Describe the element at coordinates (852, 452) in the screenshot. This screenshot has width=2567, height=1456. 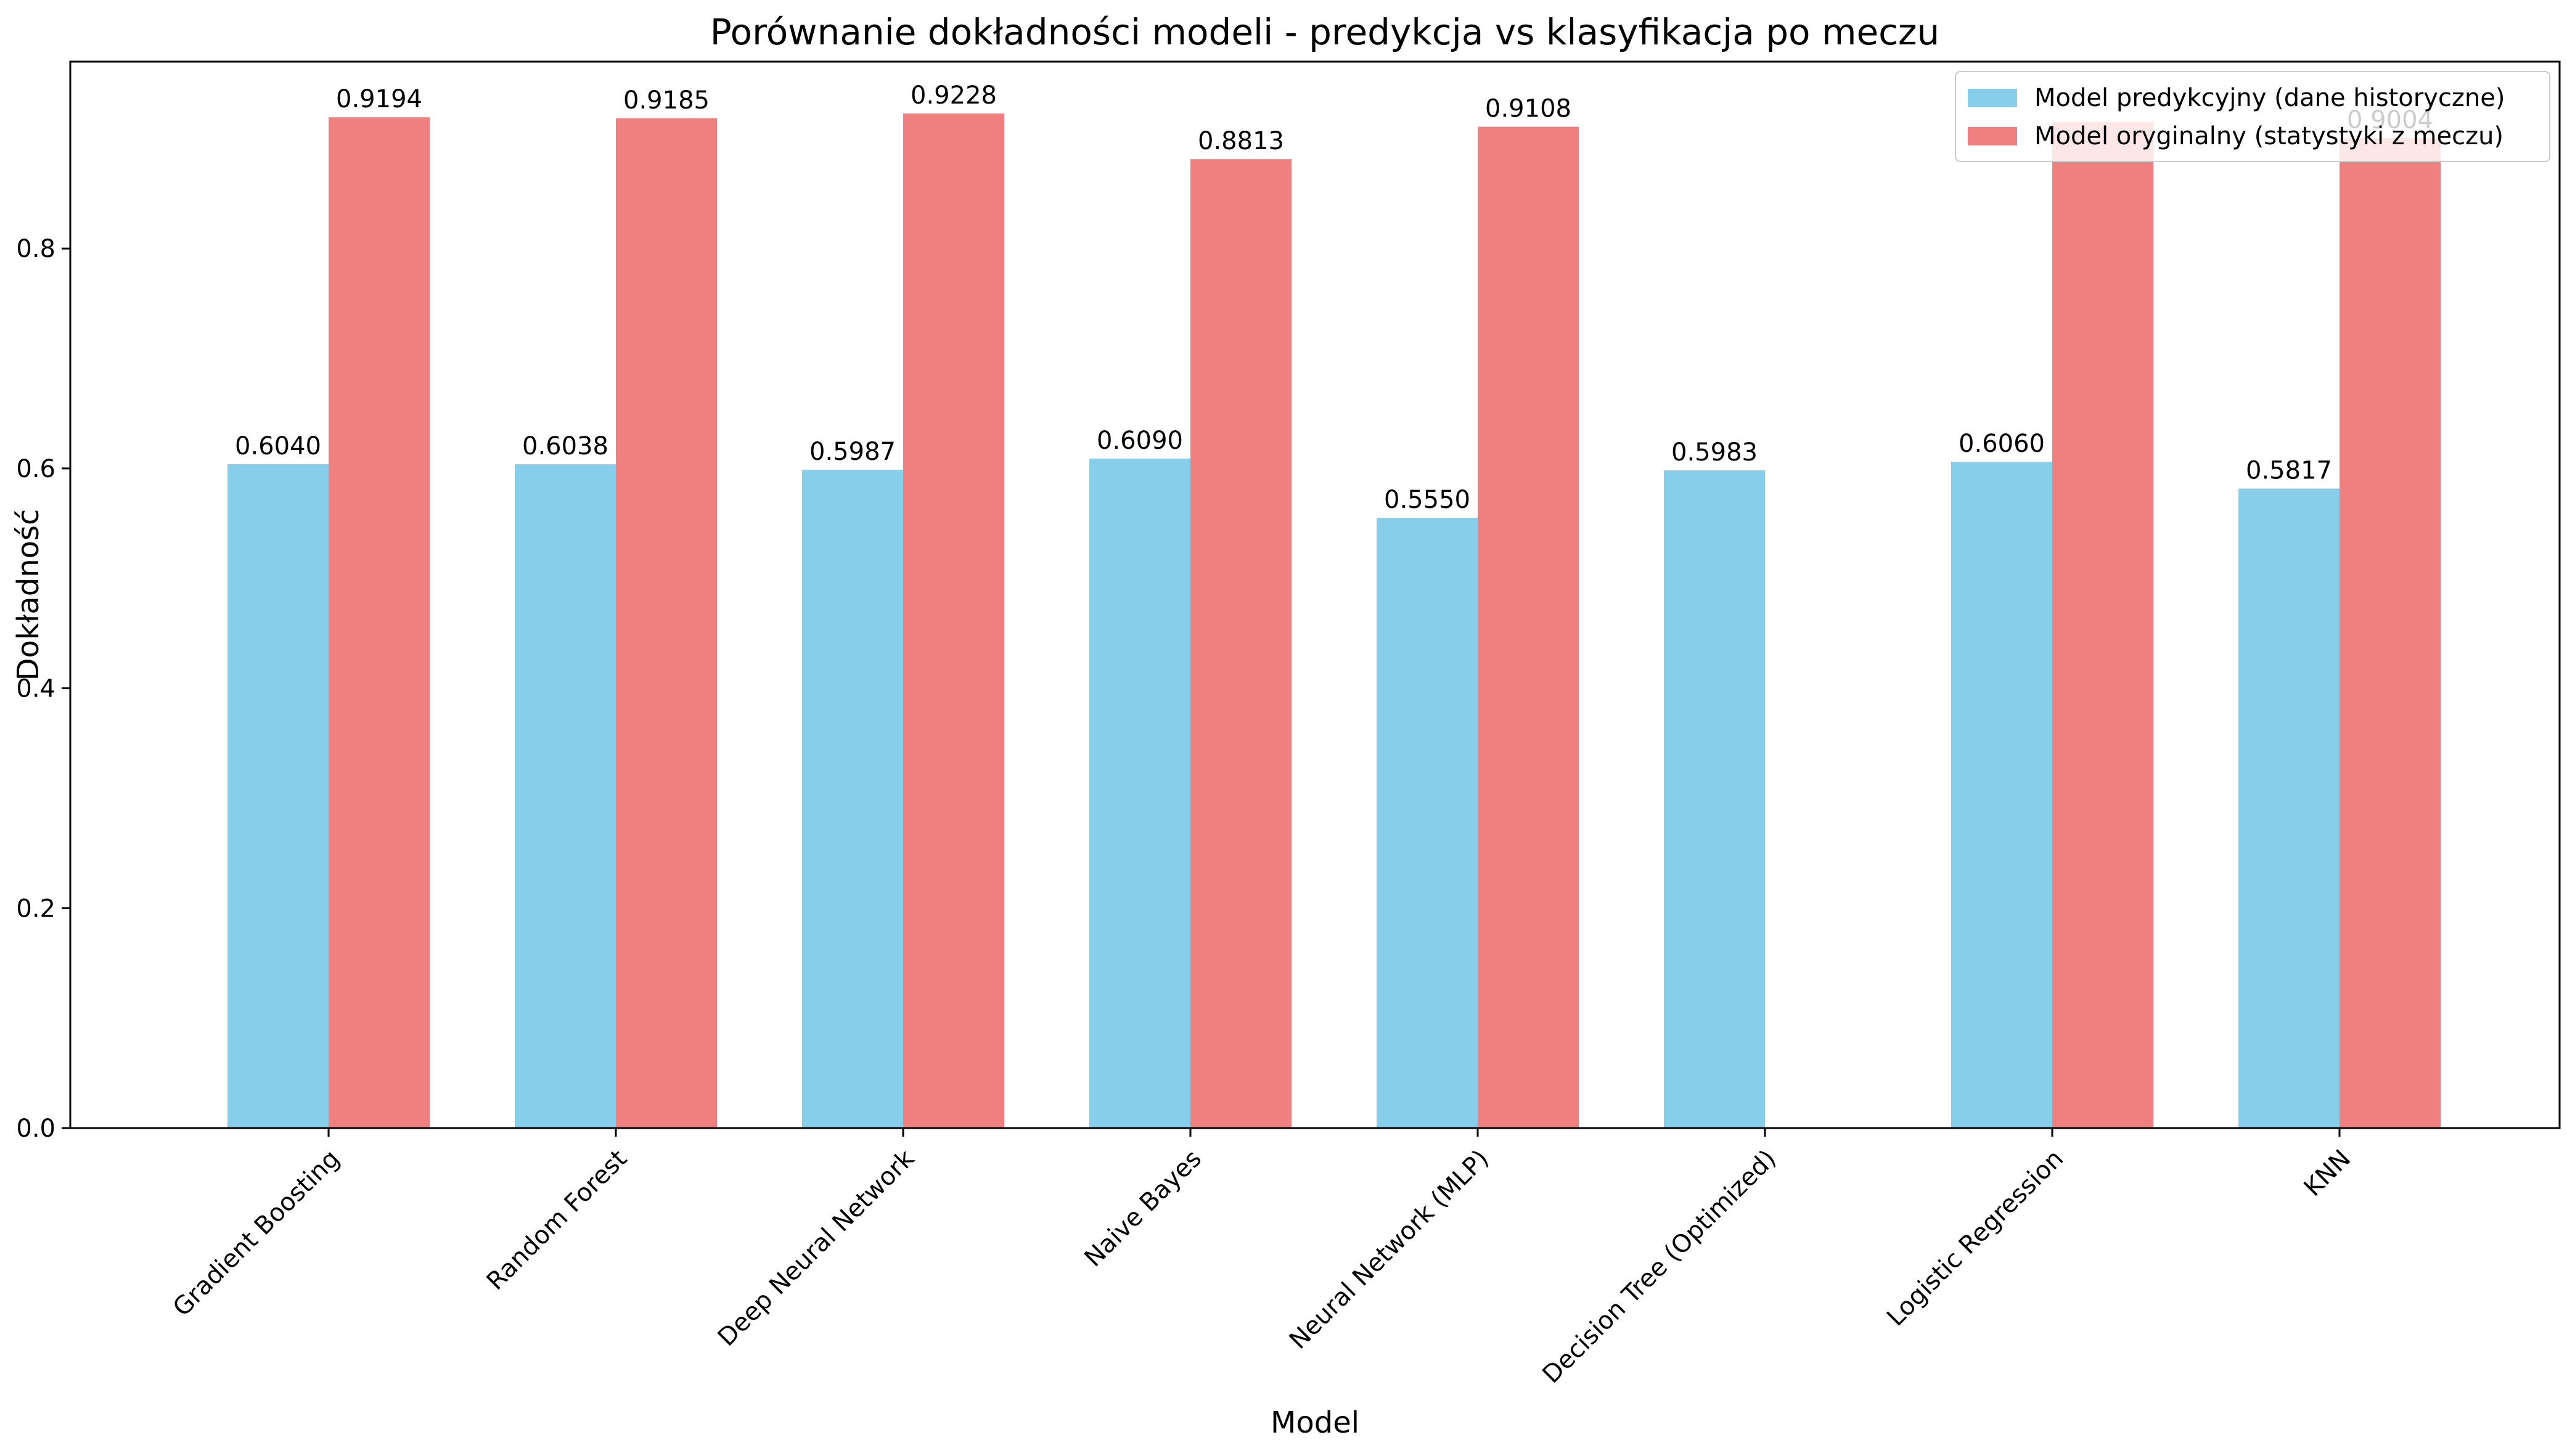
I see `bar-value-label: 0.5987` at that location.